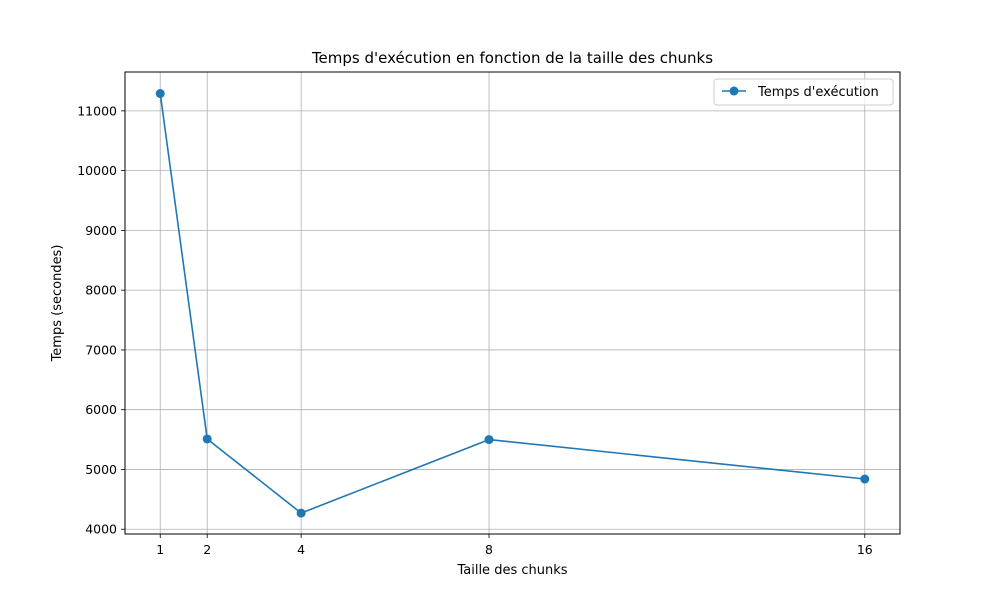 Image resolution: width=1000 pixels, height=605 pixels. I want to click on y-tick-label: 10000, so click(97, 170).